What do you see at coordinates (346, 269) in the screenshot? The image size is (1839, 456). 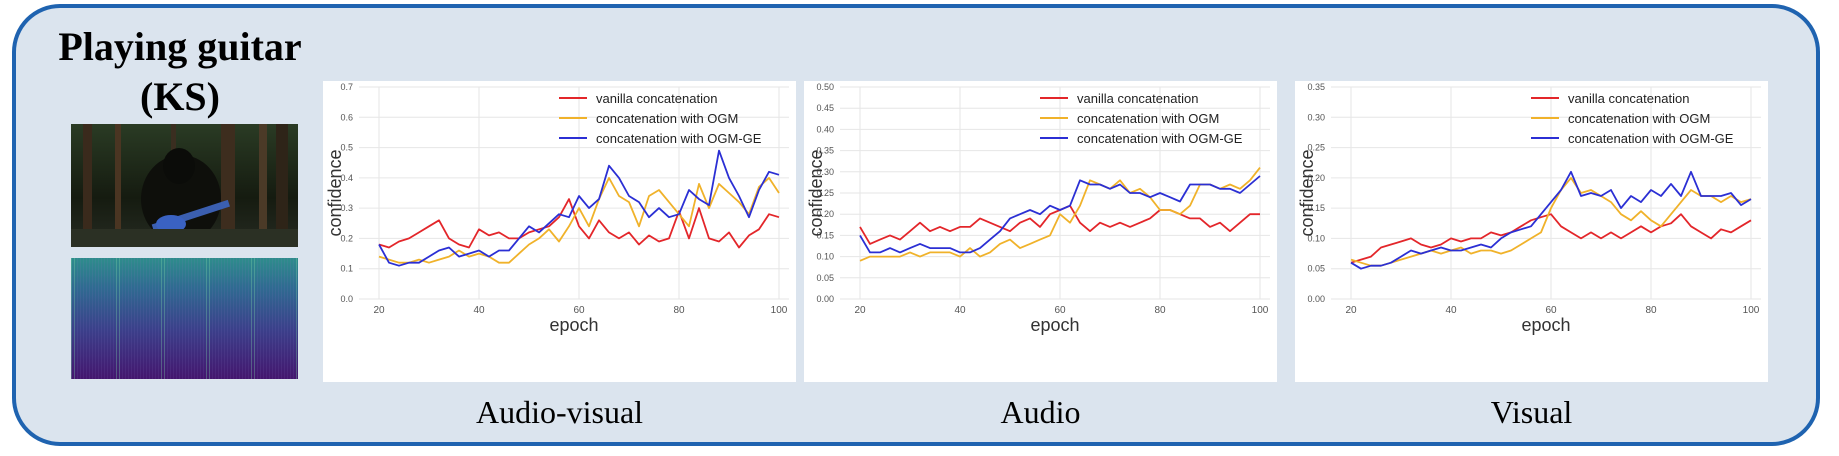 I see `y-tick-label: 0.1` at bounding box center [346, 269].